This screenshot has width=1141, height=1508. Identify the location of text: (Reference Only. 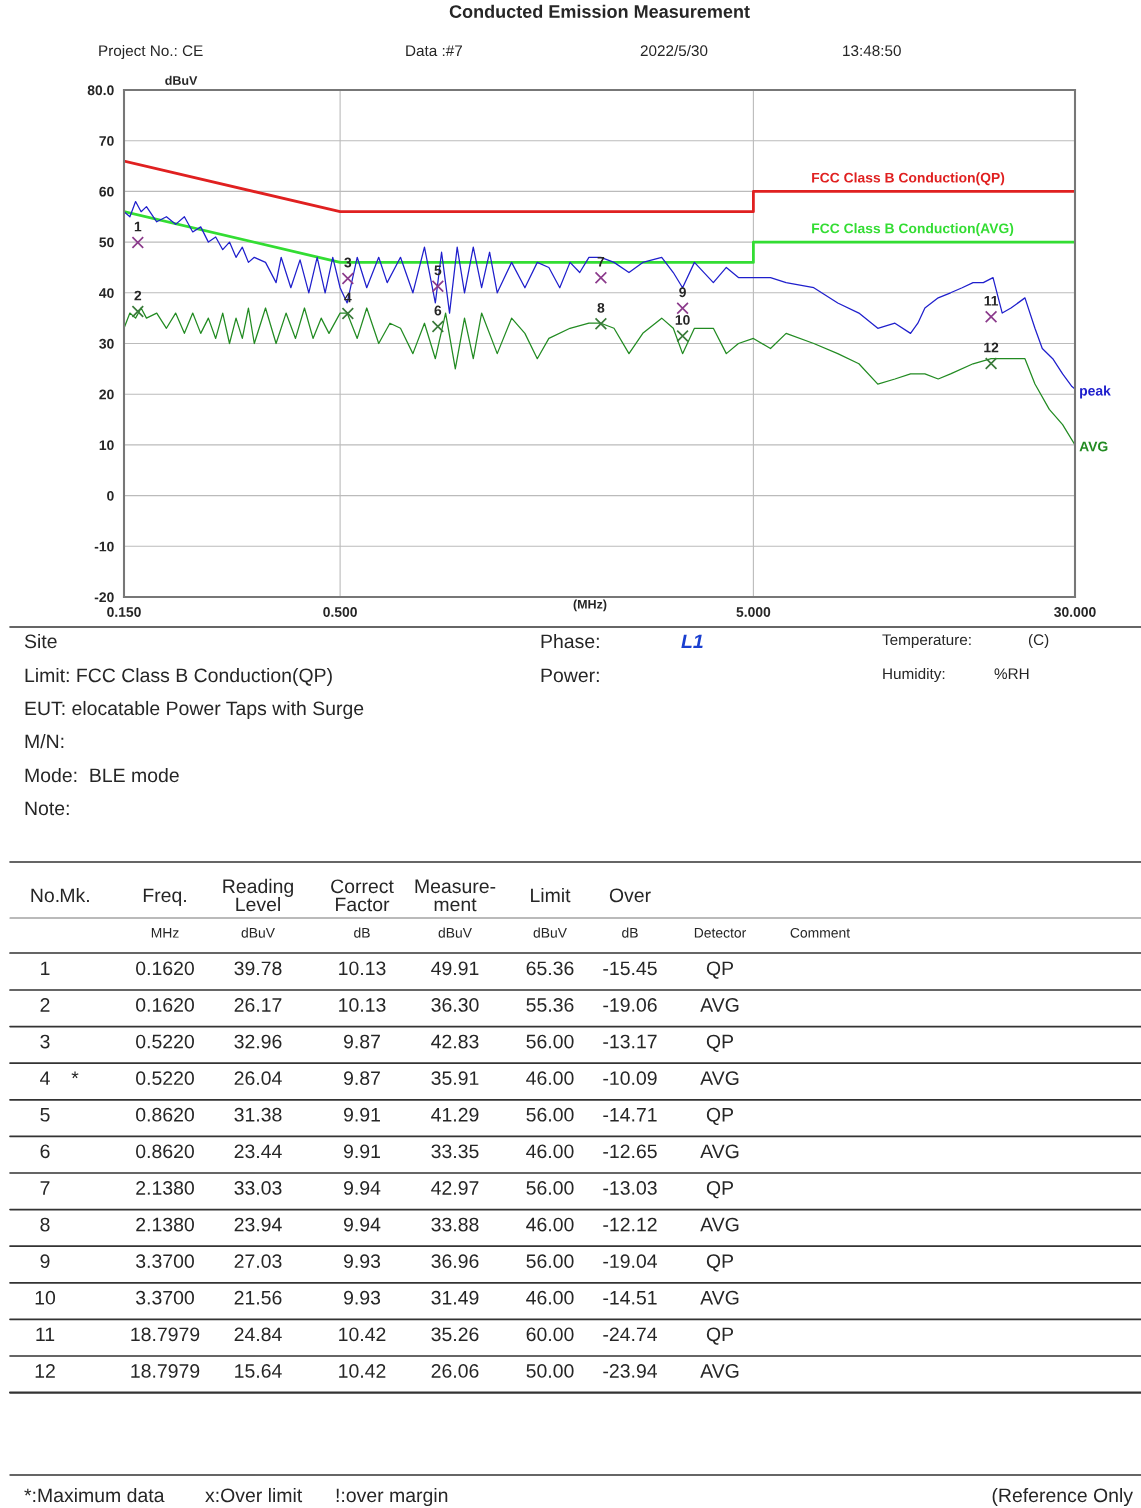
(1062, 1497).